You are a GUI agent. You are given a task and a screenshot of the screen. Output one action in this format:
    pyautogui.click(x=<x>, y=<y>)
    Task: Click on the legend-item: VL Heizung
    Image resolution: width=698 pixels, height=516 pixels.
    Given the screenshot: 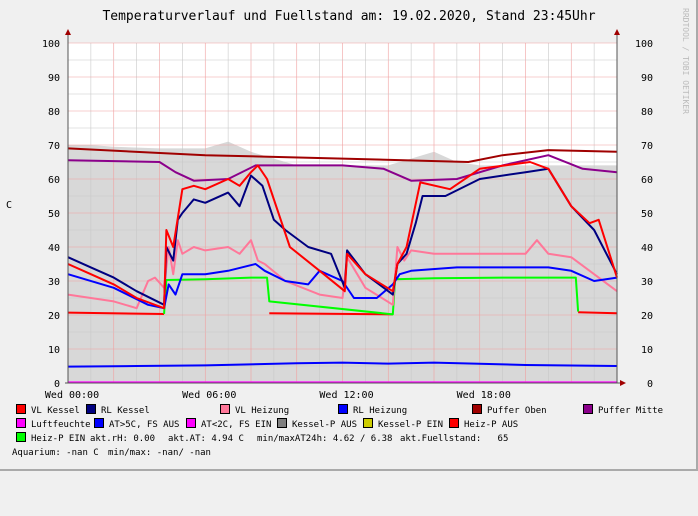 What is the action you would take?
    pyautogui.click(x=254, y=411)
    